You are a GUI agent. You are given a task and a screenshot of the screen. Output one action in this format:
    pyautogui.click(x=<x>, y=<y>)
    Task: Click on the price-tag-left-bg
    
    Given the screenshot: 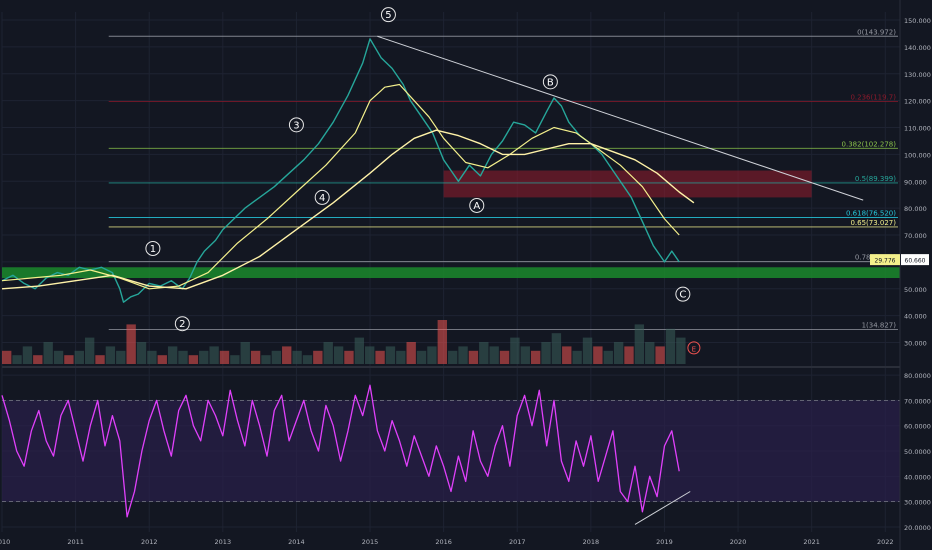 What is the action you would take?
    pyautogui.click(x=885, y=260)
    